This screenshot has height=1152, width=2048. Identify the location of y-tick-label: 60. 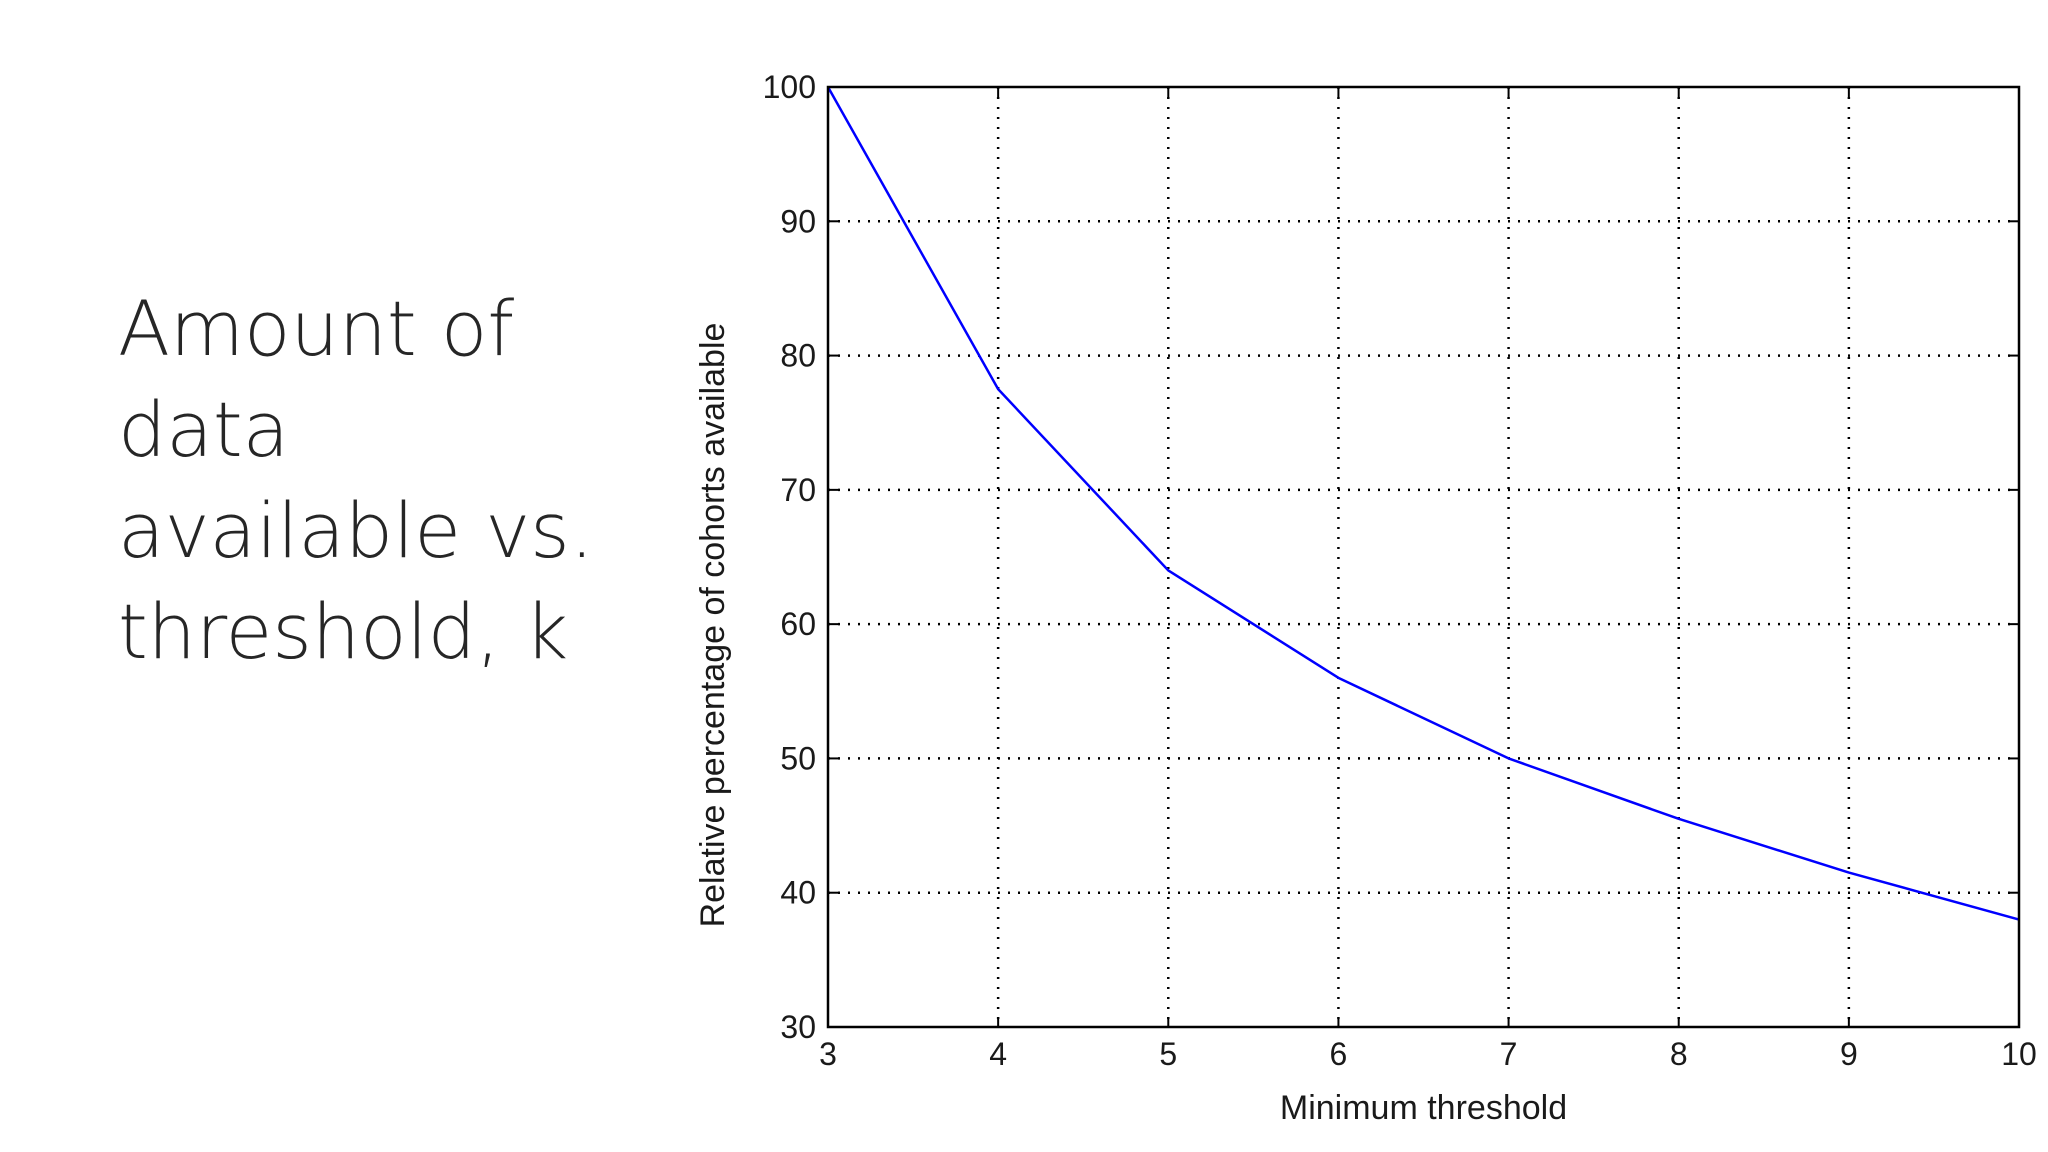
(798, 624).